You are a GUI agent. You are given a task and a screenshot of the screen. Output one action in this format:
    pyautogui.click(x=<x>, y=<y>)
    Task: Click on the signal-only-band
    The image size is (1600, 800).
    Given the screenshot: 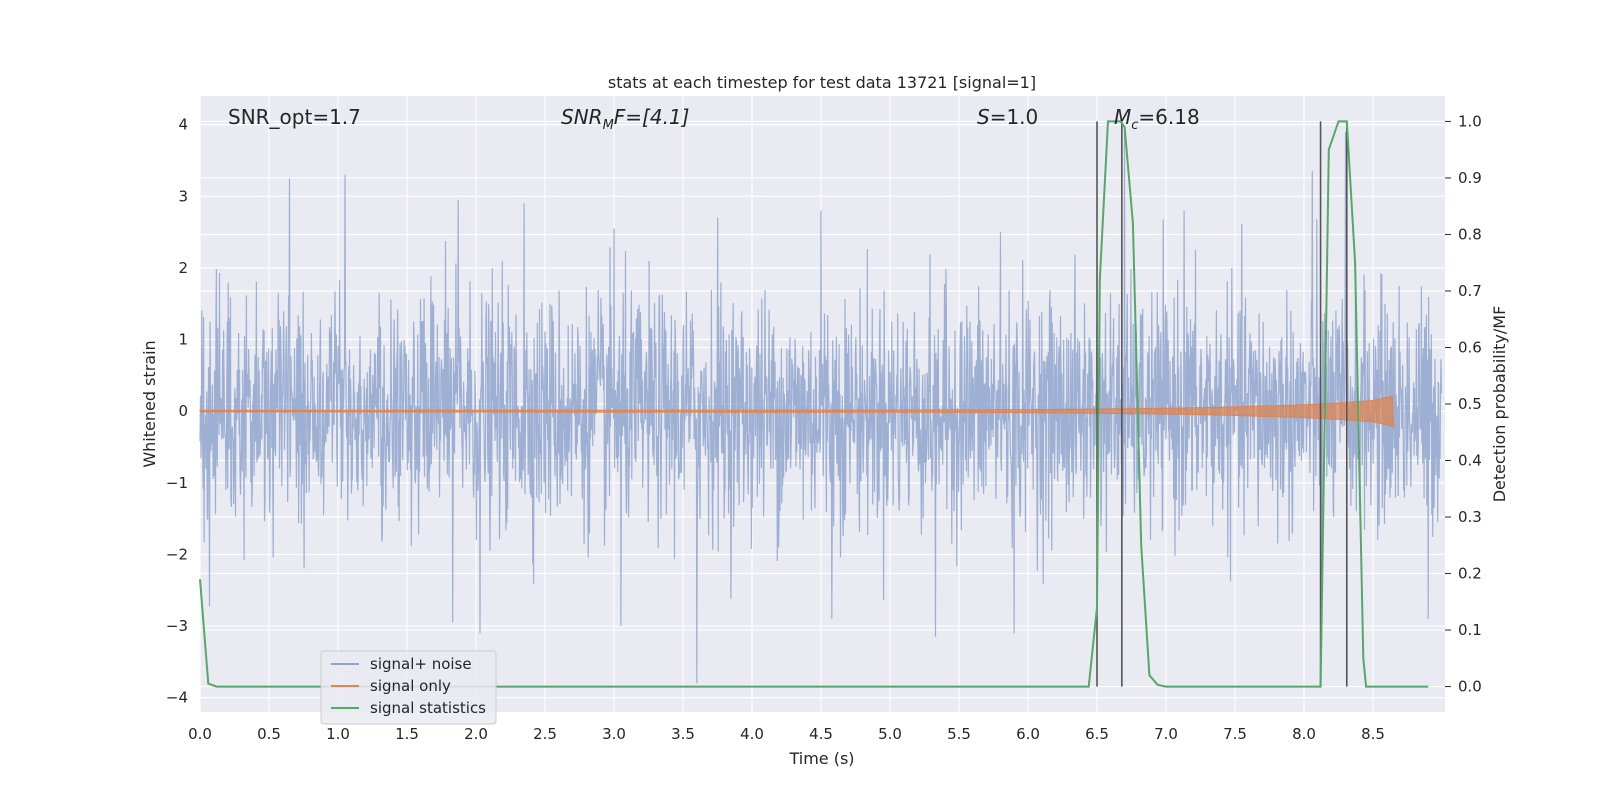 What is the action you would take?
    pyautogui.click(x=796, y=411)
    